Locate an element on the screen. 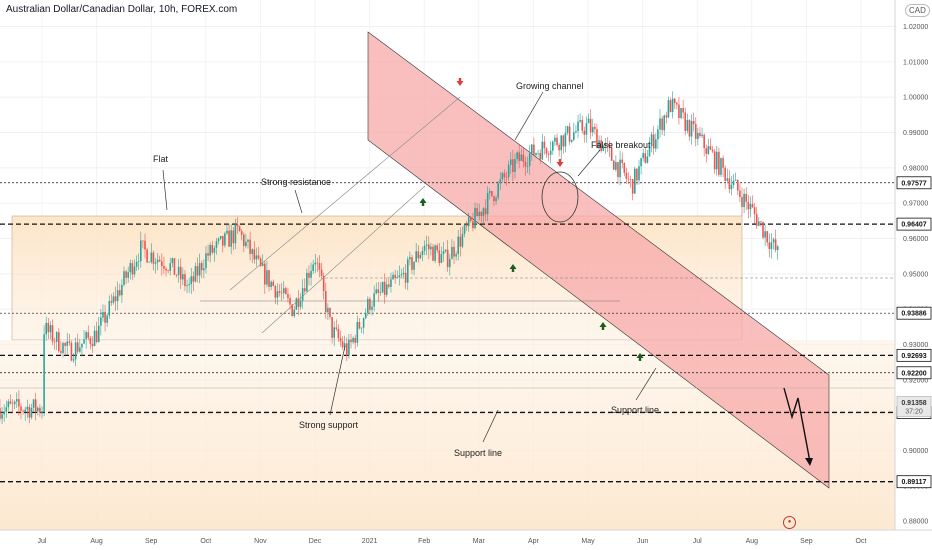  price-tick-label: 0.93000 is located at coordinates (915, 345).